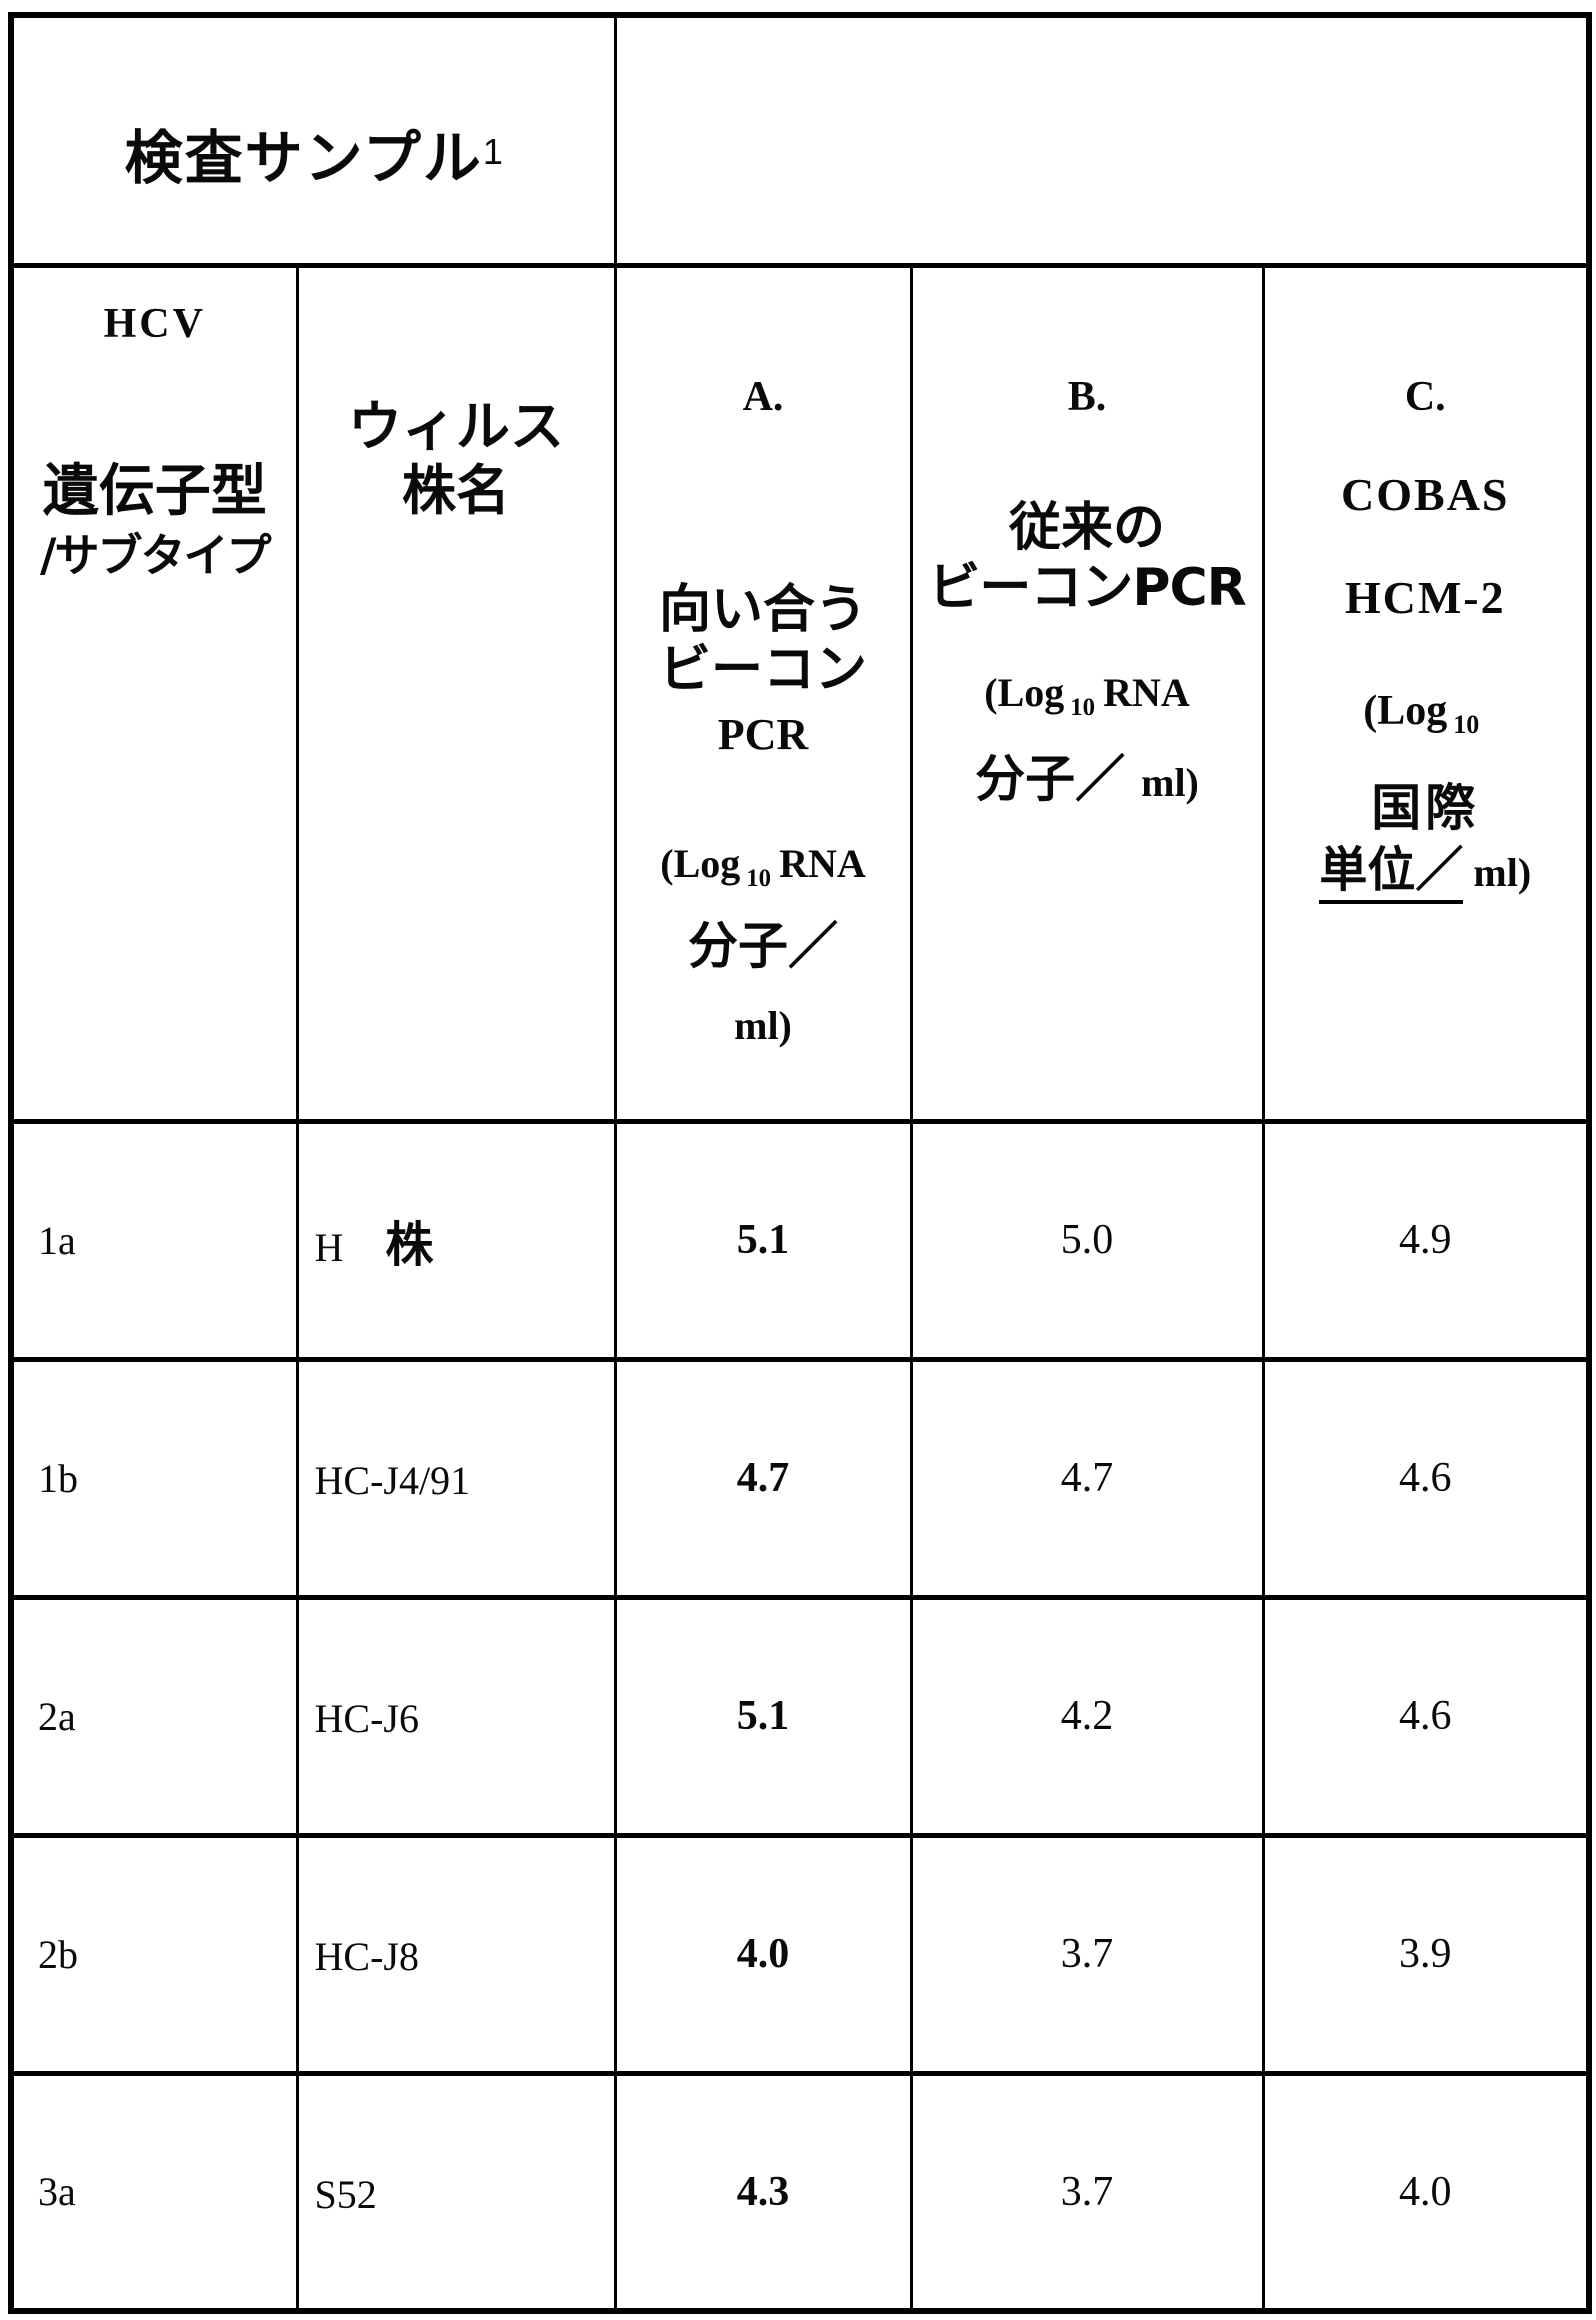 This screenshot has height=2320, width=1596. I want to click on col-header-method-b: B. 従来の ビーコンPCR (Log 10 RNA 分子／ ml), so click(1087, 693).